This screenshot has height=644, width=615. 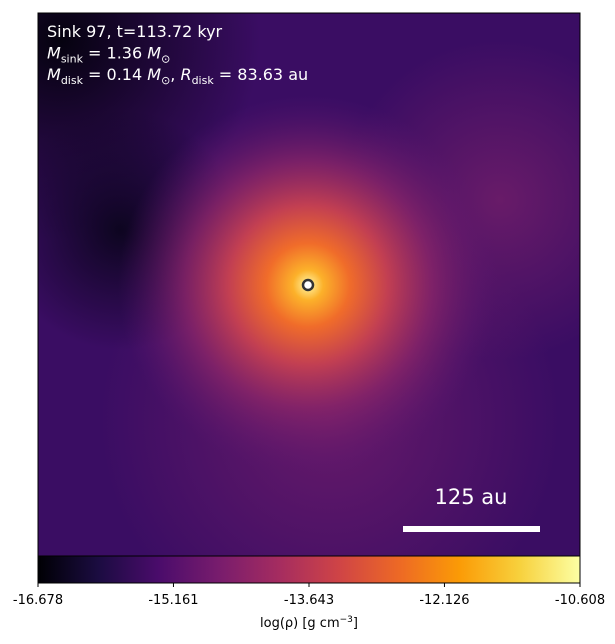 What do you see at coordinates (444, 600) in the screenshot?
I see `colorbar-tick-label: -12.126` at bounding box center [444, 600].